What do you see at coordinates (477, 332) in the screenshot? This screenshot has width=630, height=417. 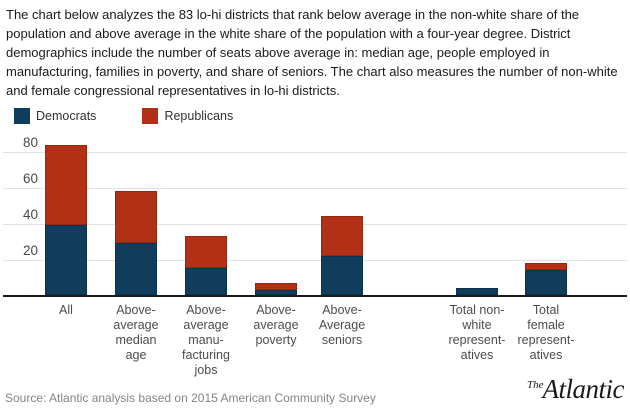 I see `category-label-6: Total non- white represent- atives` at bounding box center [477, 332].